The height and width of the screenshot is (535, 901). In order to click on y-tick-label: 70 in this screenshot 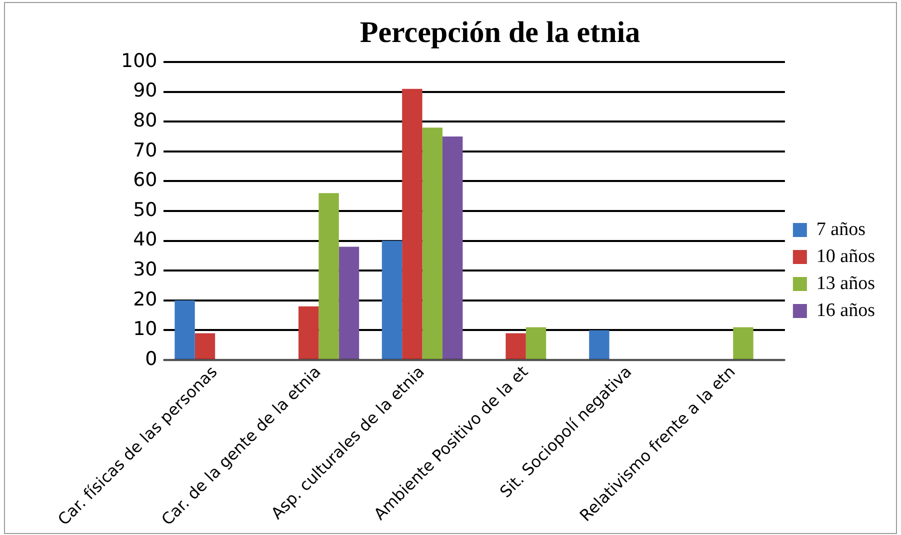, I will do `click(145, 150)`.